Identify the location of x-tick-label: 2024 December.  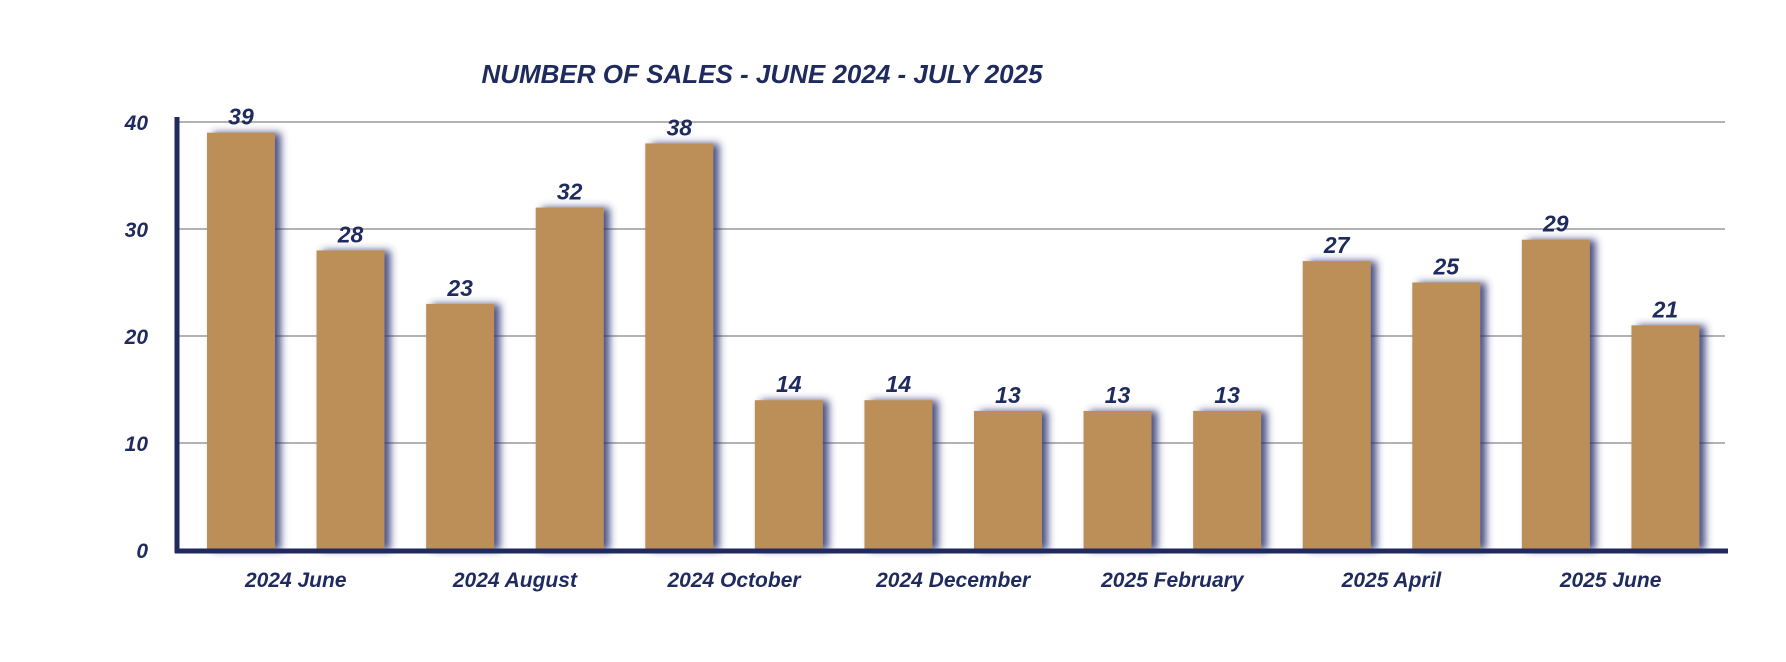
(953, 580).